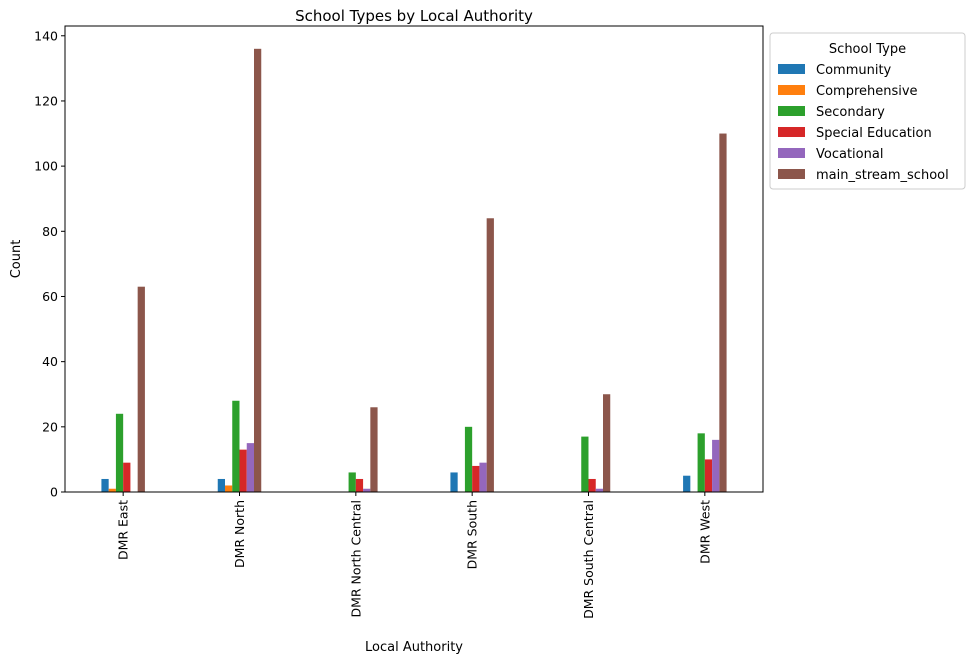 Image resolution: width=972 pixels, height=663 pixels. What do you see at coordinates (849, 154) in the screenshot?
I see `legend-label: Vocational` at bounding box center [849, 154].